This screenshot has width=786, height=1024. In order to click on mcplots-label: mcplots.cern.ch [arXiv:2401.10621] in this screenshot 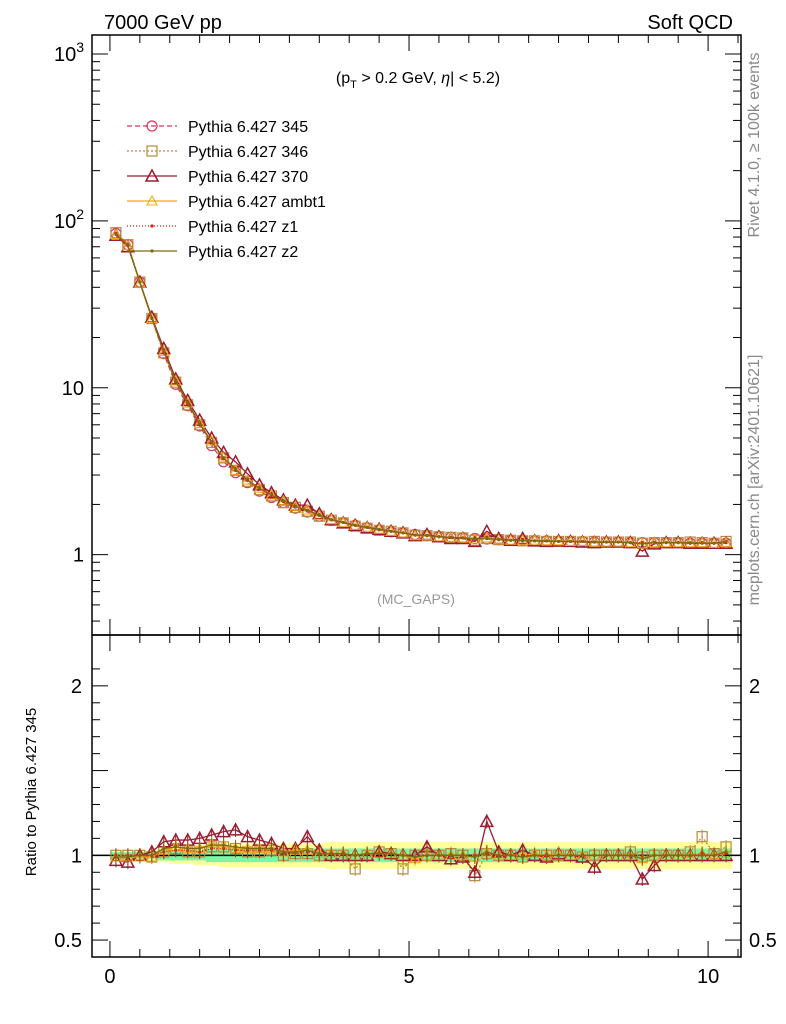, I will do `click(754, 480)`.